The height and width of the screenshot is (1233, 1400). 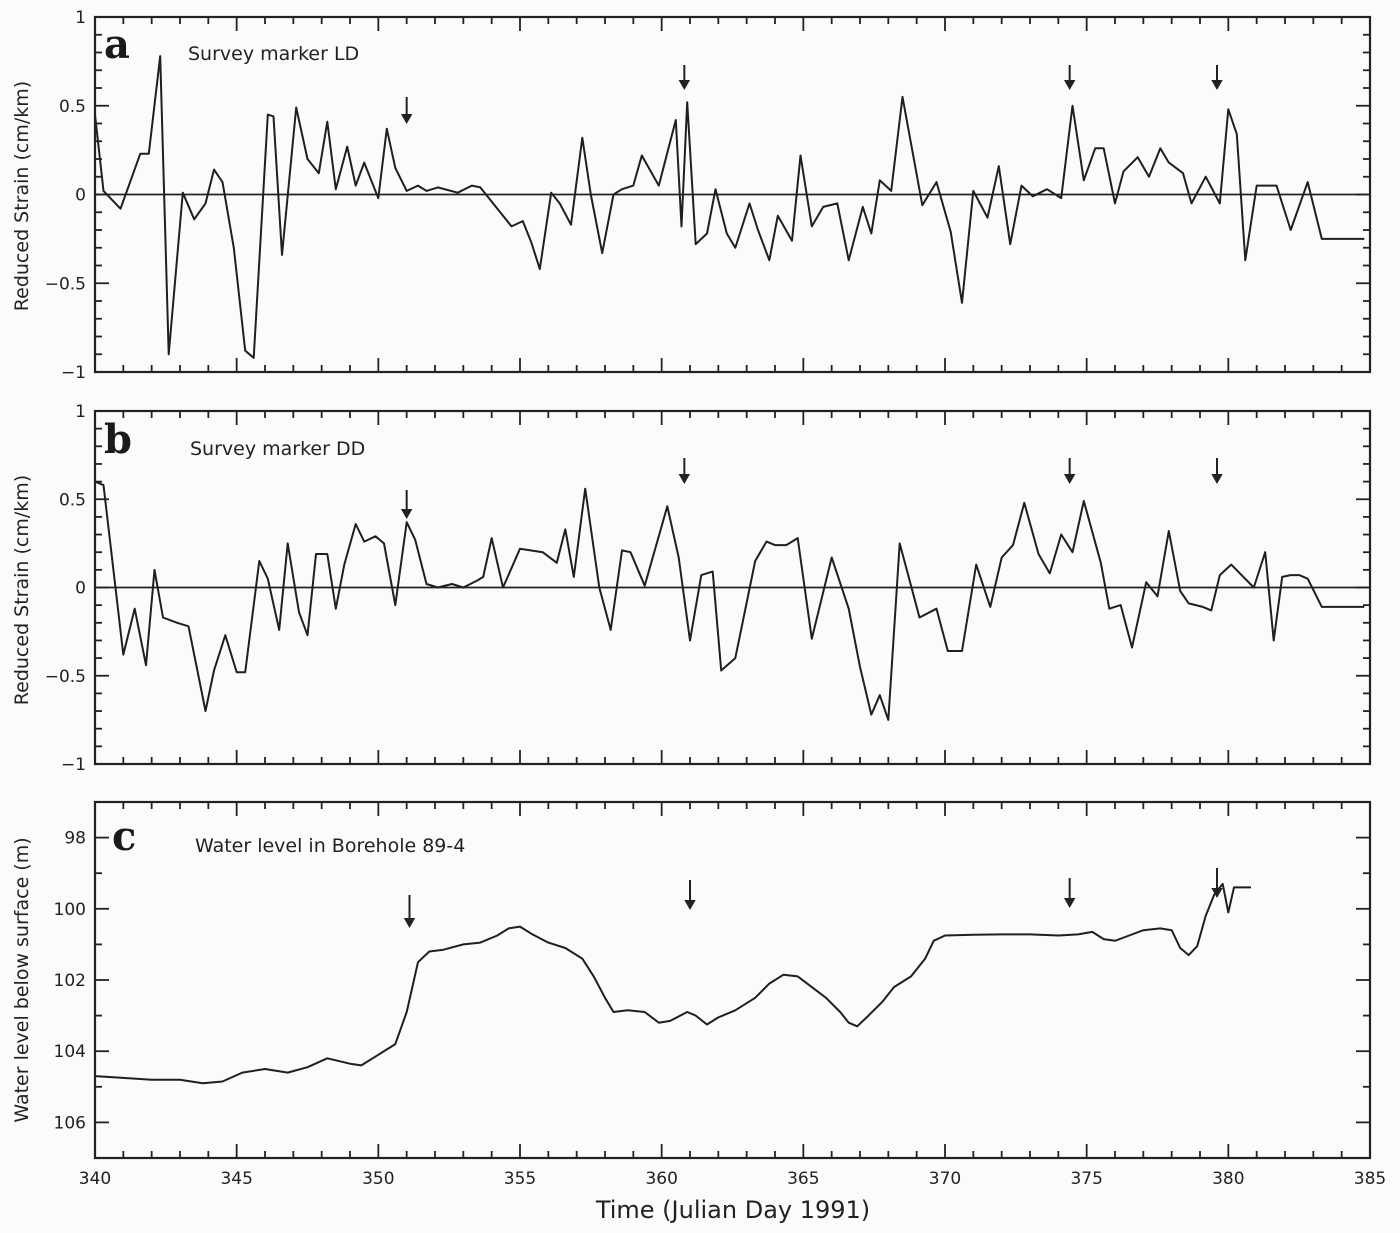 What do you see at coordinates (118, 439) in the screenshot?
I see `panel-b-letter: b` at bounding box center [118, 439].